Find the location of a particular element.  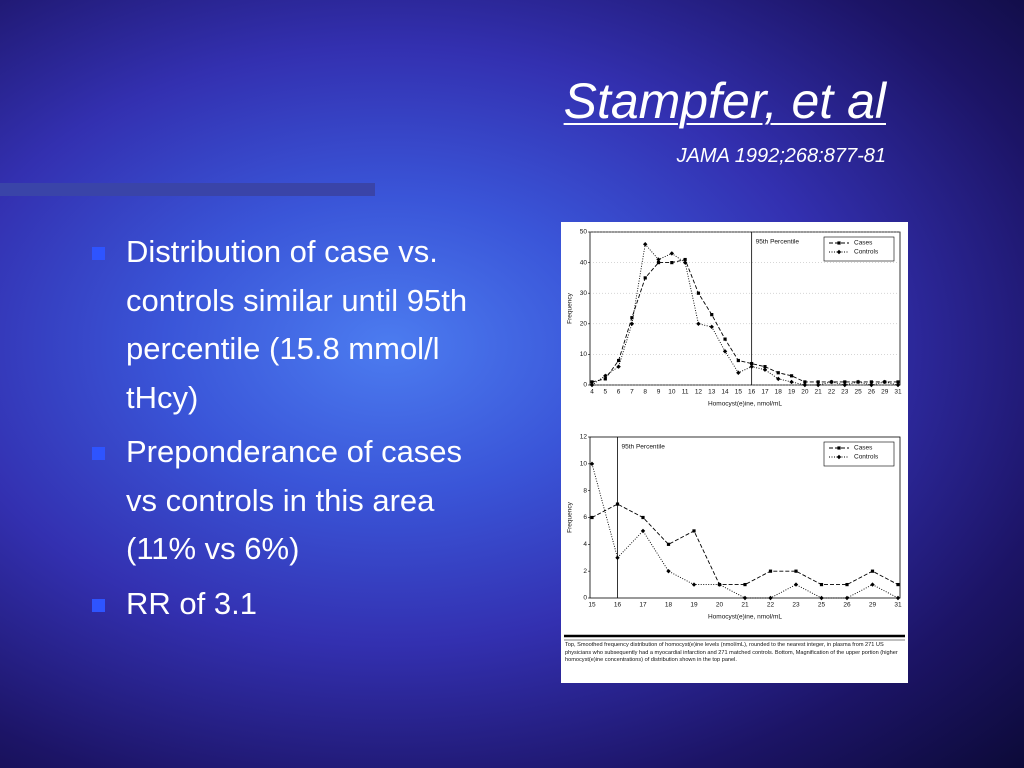

y-tick-label: 4 is located at coordinates (585, 544).